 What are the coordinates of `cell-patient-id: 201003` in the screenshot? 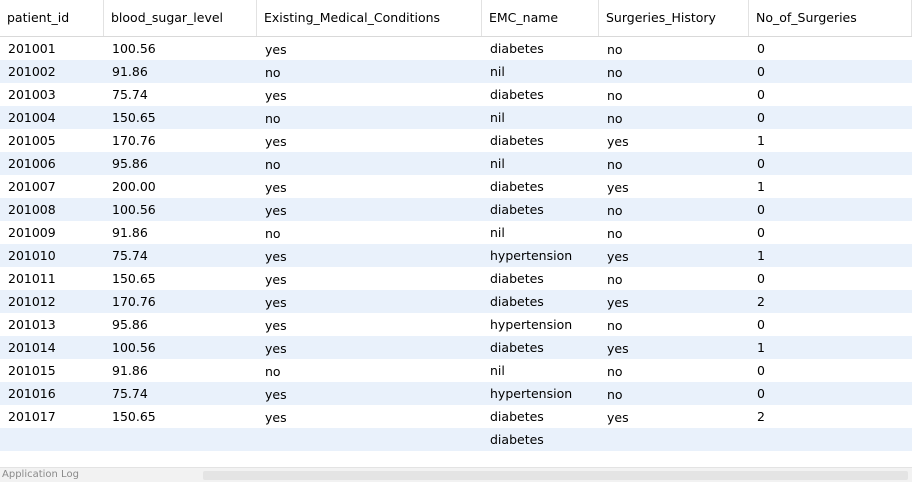 It's located at (32, 94).